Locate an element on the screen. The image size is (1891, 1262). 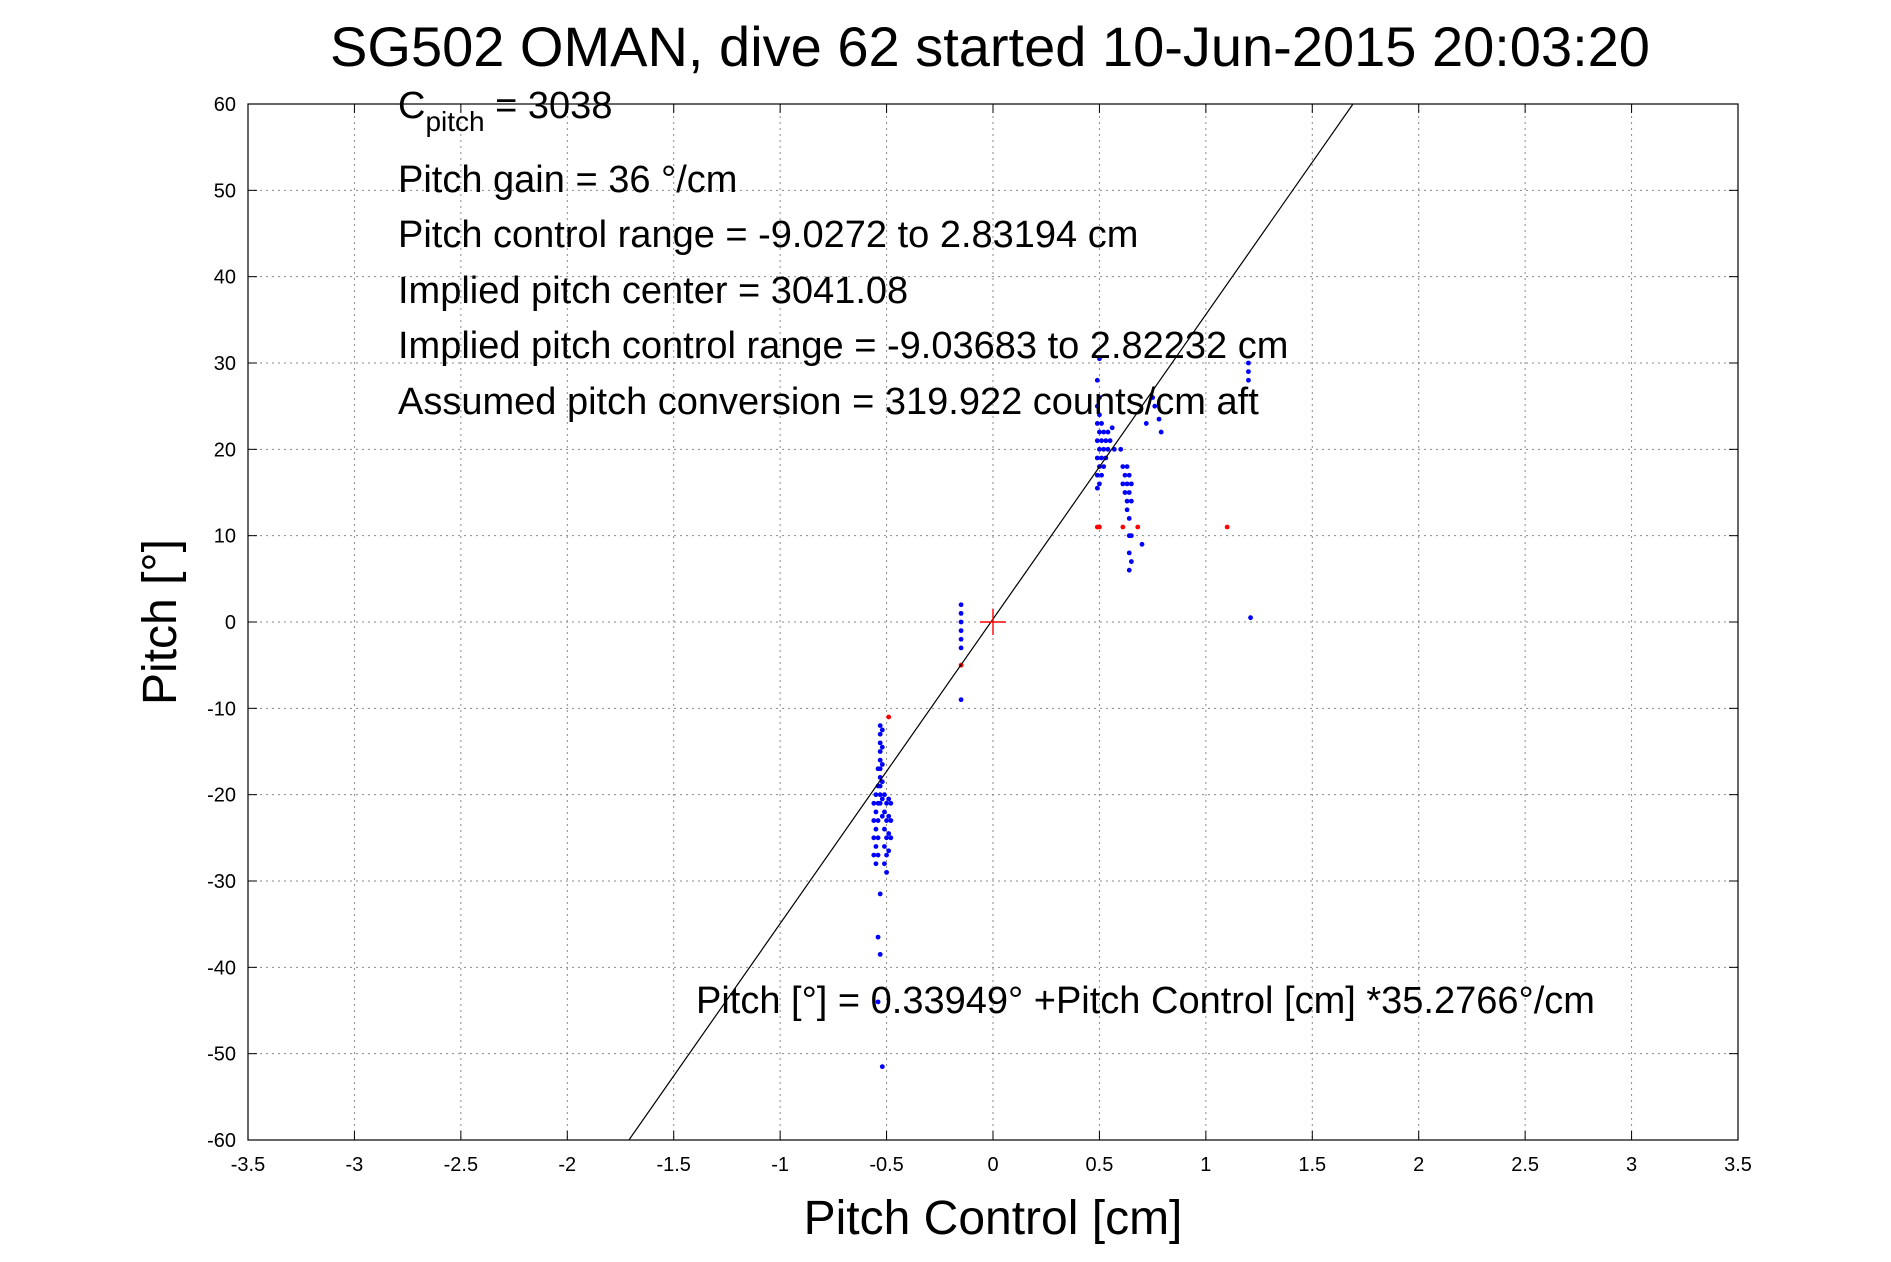
x-tick-label: -2.5 is located at coordinates (461, 1165).